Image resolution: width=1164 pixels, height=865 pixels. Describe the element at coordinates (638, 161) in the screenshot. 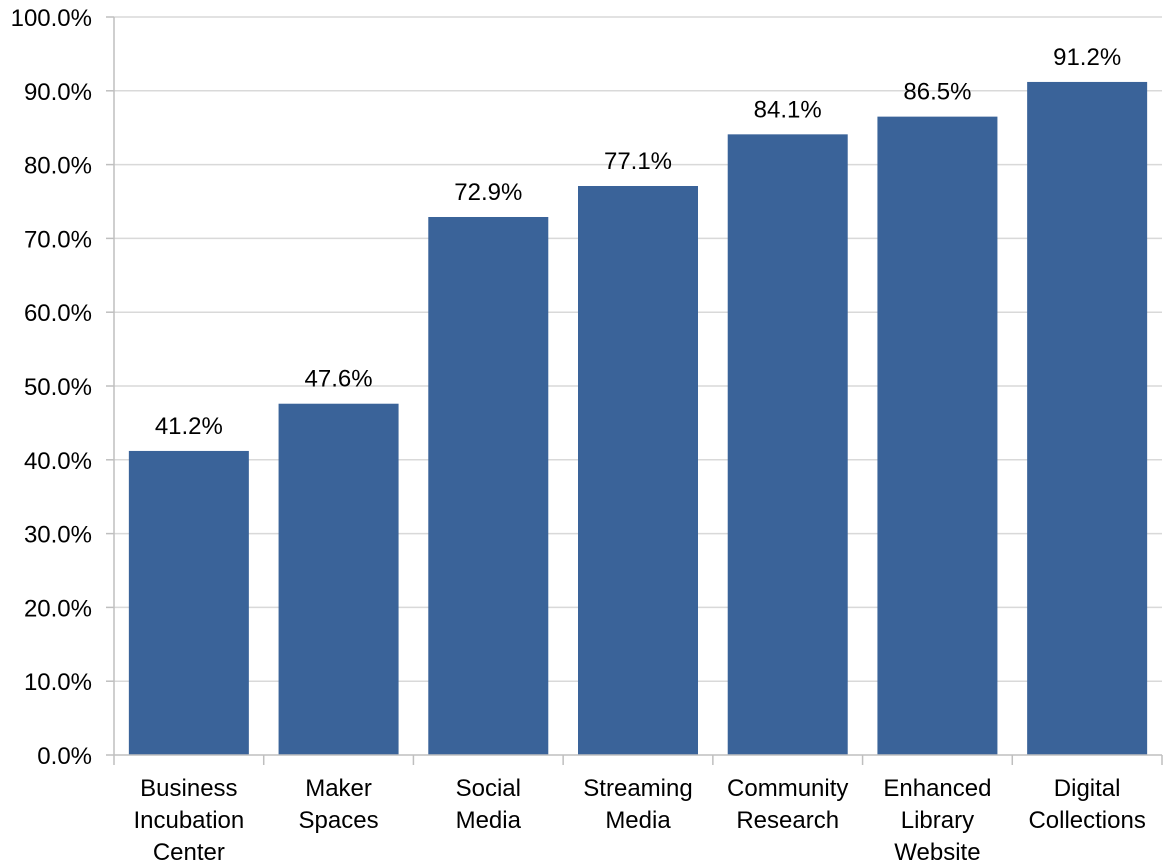

I see `data-label: 77.1%` at that location.